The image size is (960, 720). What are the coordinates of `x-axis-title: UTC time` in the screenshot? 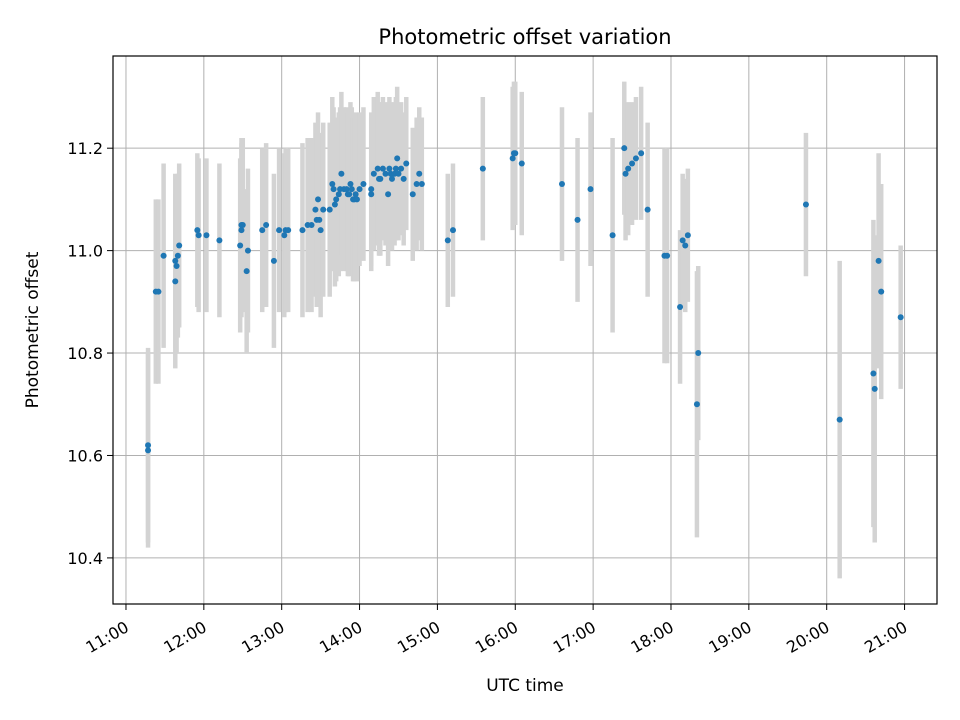 It's located at (525, 686).